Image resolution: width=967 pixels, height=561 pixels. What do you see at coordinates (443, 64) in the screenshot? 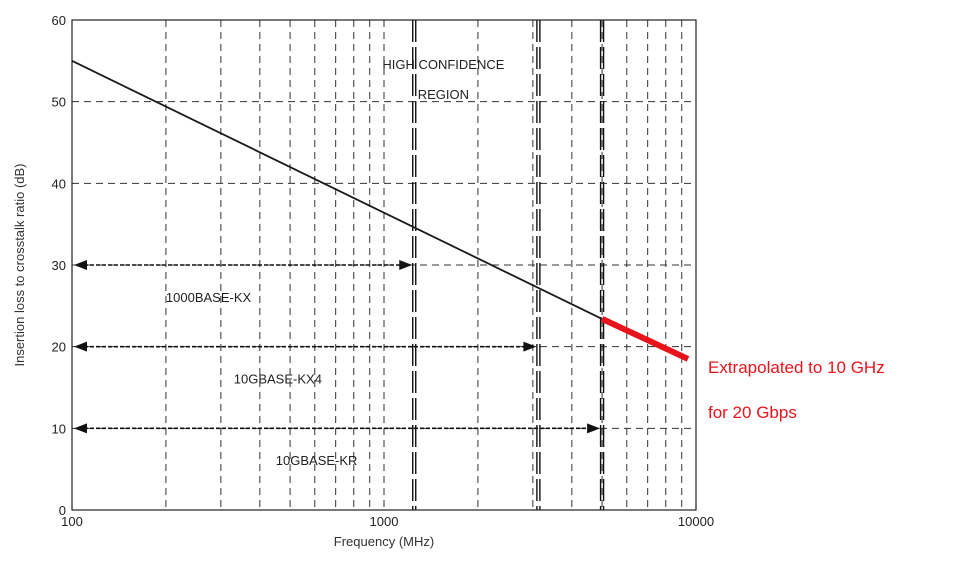
I see `region-label-line: HIGH CONFIDENCE` at bounding box center [443, 64].